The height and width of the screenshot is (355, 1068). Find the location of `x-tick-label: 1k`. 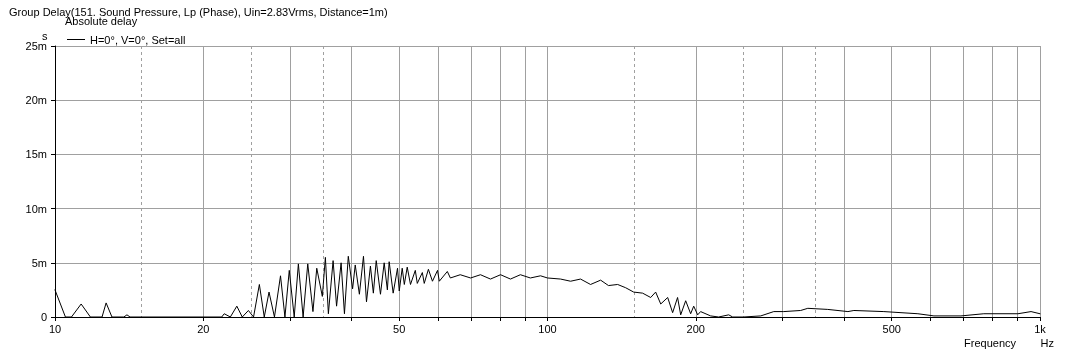

x-tick-label: 1k is located at coordinates (1040, 328).